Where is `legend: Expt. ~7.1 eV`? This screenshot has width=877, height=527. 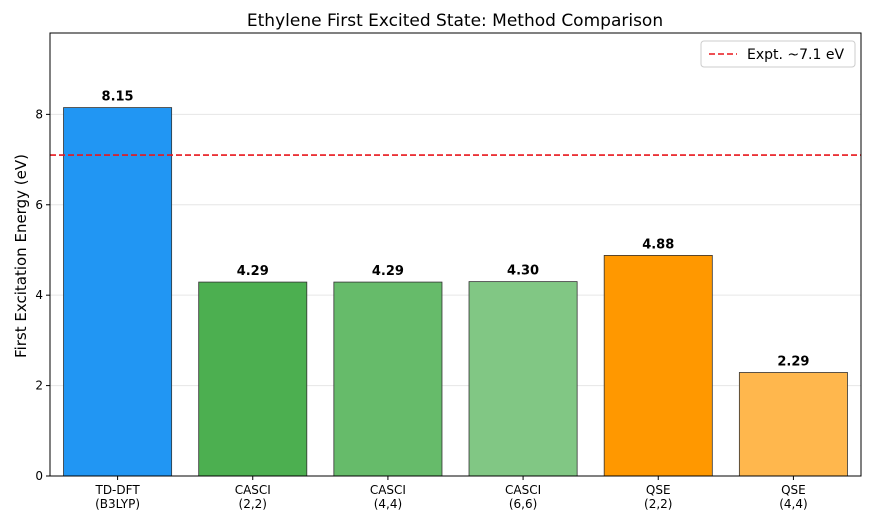
legend: Expt. ~7.1 eV is located at coordinates (778, 54).